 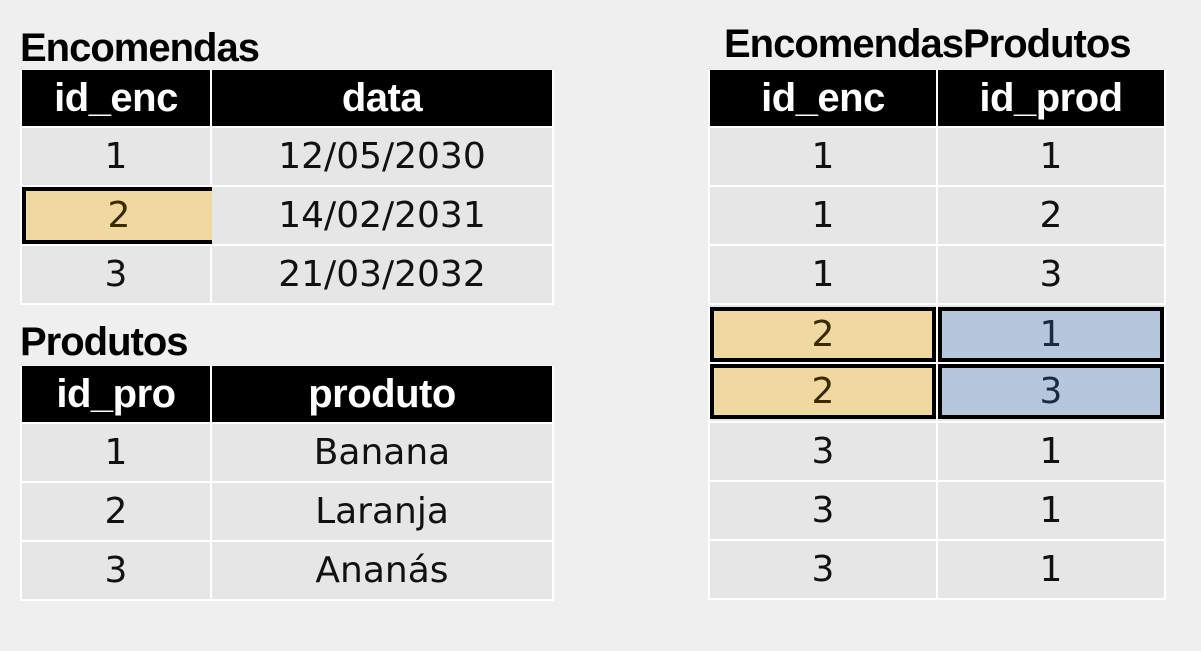 I want to click on table-row: 1 Banana, so click(x=287, y=452).